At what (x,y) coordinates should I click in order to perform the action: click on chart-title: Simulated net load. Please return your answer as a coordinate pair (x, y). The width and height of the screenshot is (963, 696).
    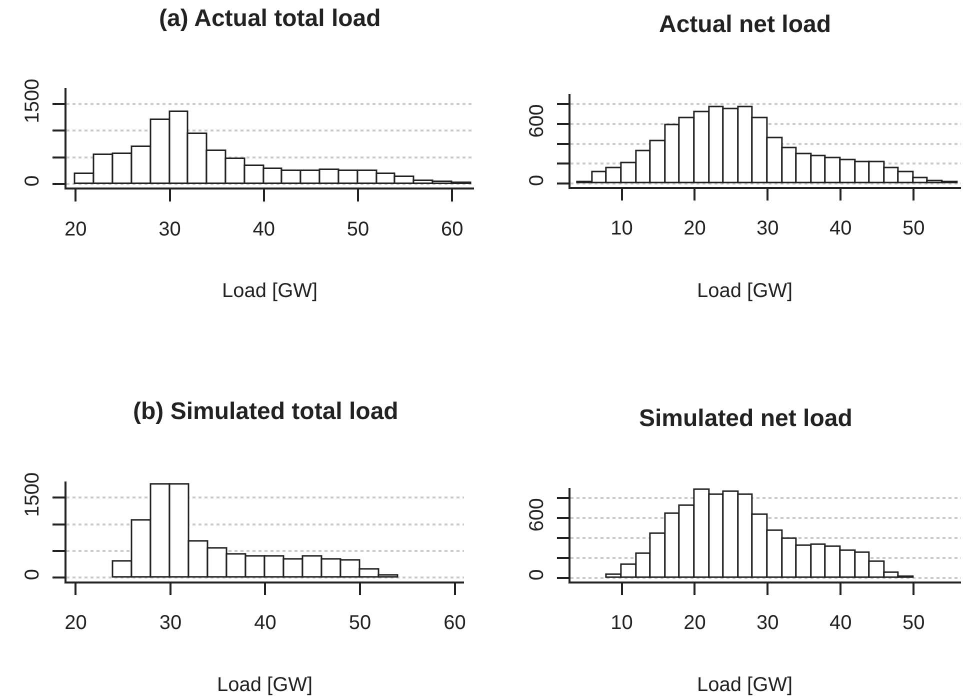
    Looking at the image, I should click on (745, 418).